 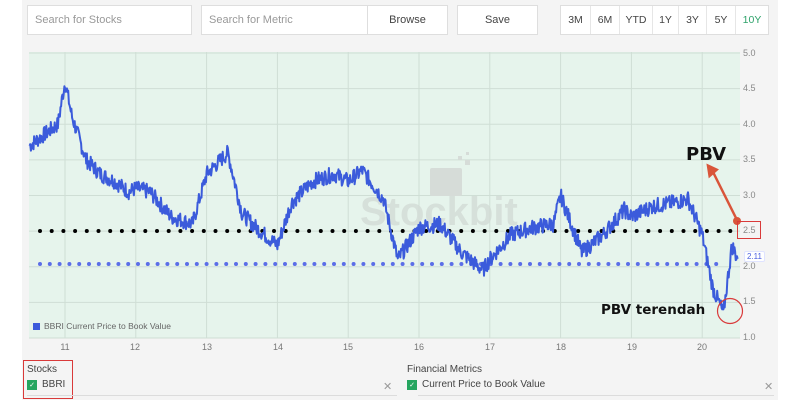 What do you see at coordinates (749, 301) in the screenshot?
I see `y-tick: 1.5` at bounding box center [749, 301].